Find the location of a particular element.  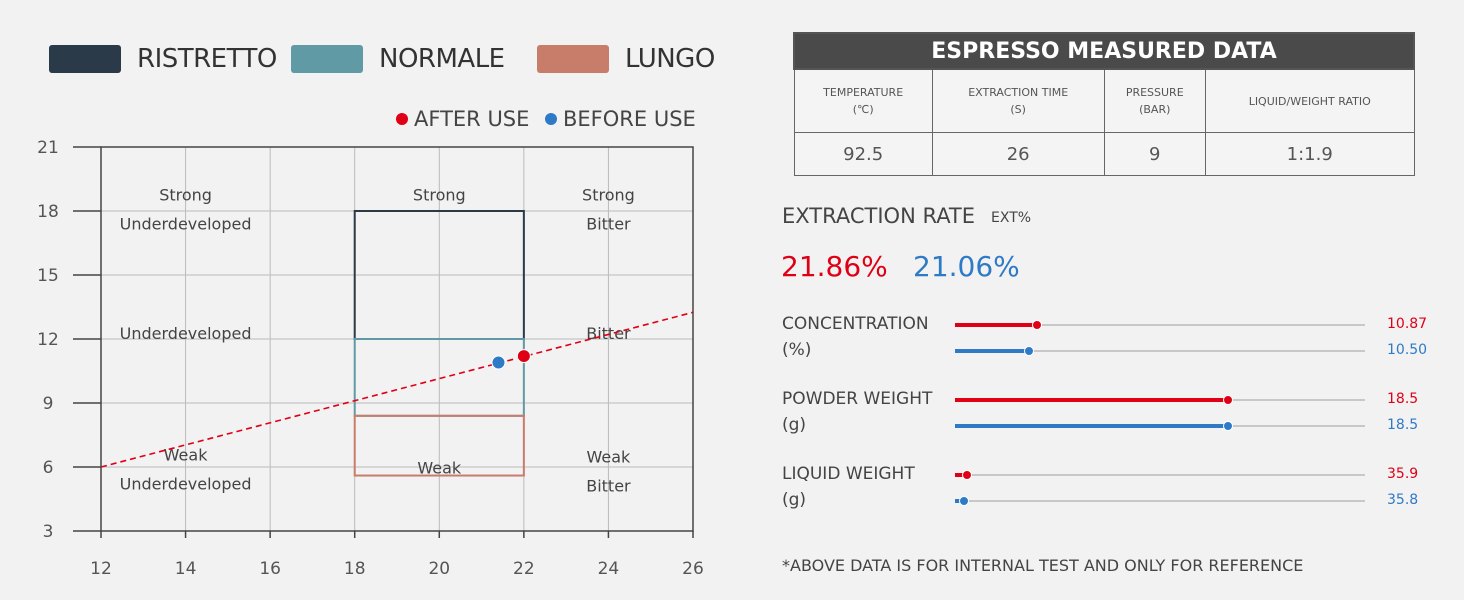

header-temperature: TEMPERATURE (℃) is located at coordinates (863, 100).